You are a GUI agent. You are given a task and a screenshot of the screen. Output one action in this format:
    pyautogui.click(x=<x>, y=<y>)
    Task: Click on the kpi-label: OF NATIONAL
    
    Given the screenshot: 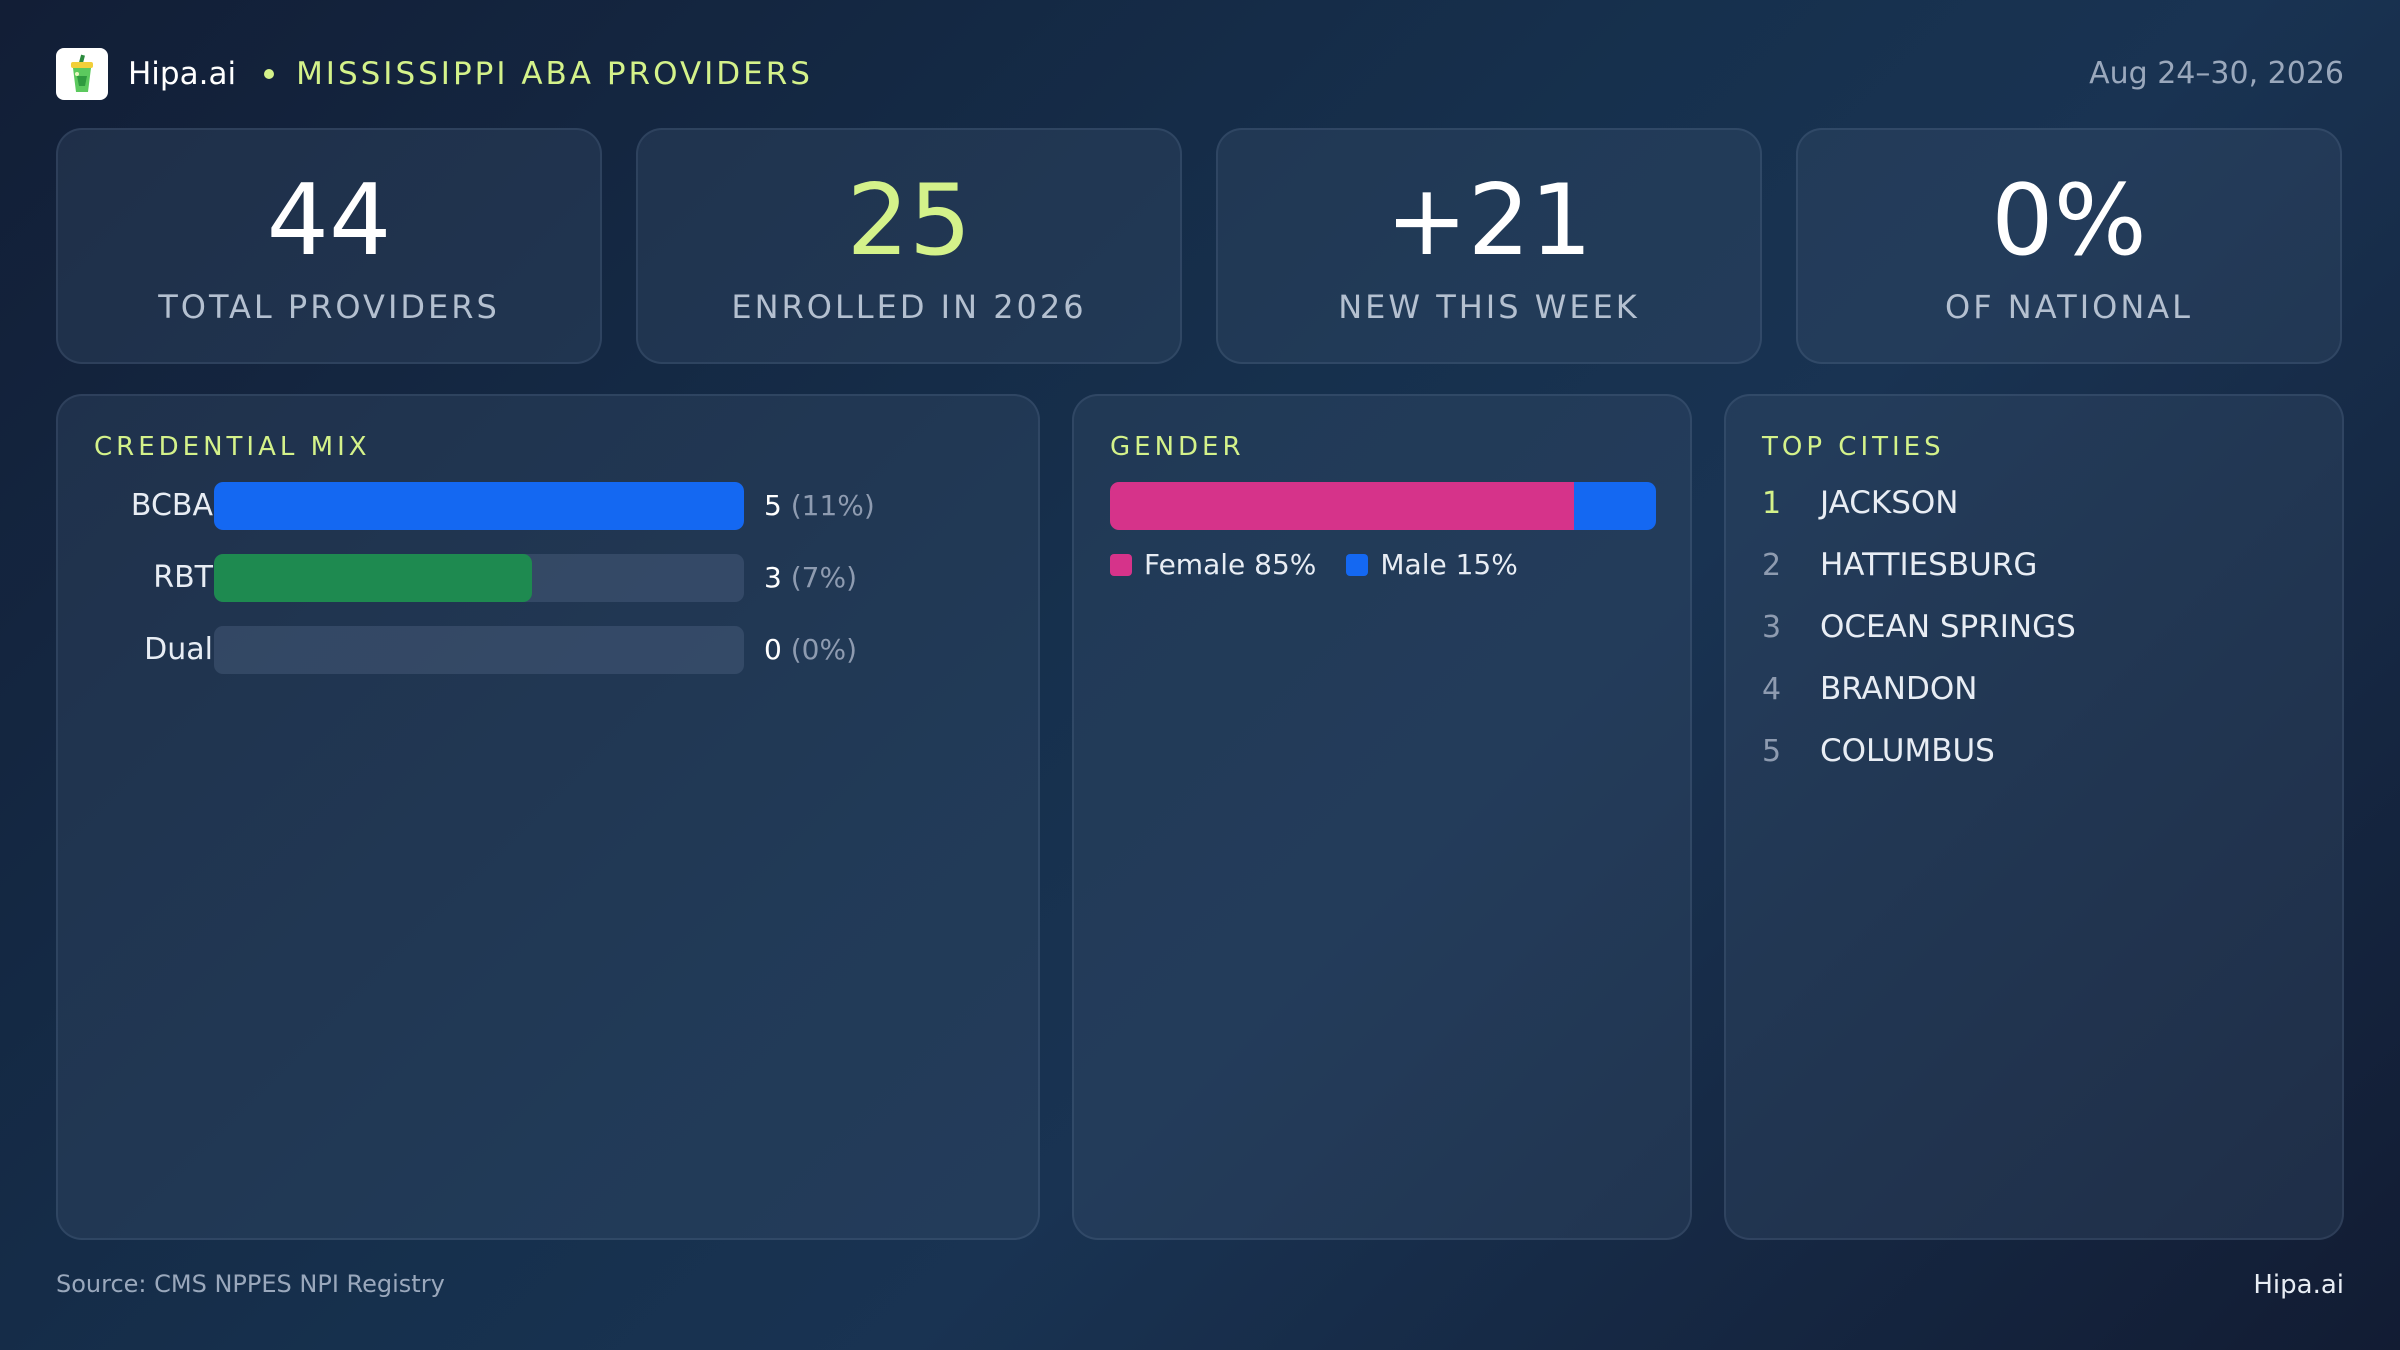 What is the action you would take?
    pyautogui.click(x=2069, y=307)
    